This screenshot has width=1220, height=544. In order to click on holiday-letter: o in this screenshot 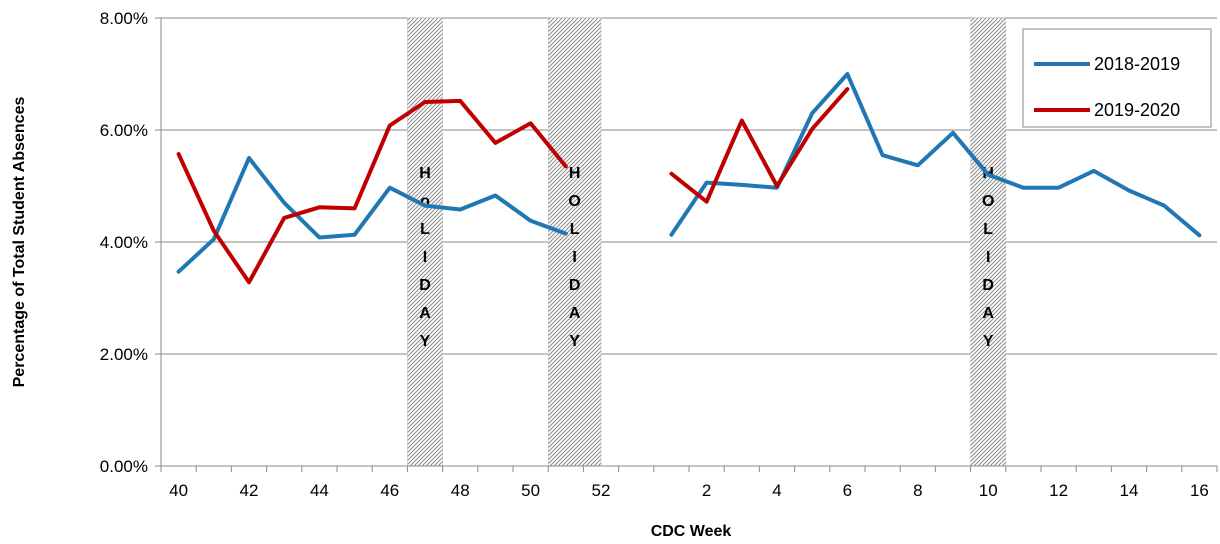, I will do `click(425, 201)`.